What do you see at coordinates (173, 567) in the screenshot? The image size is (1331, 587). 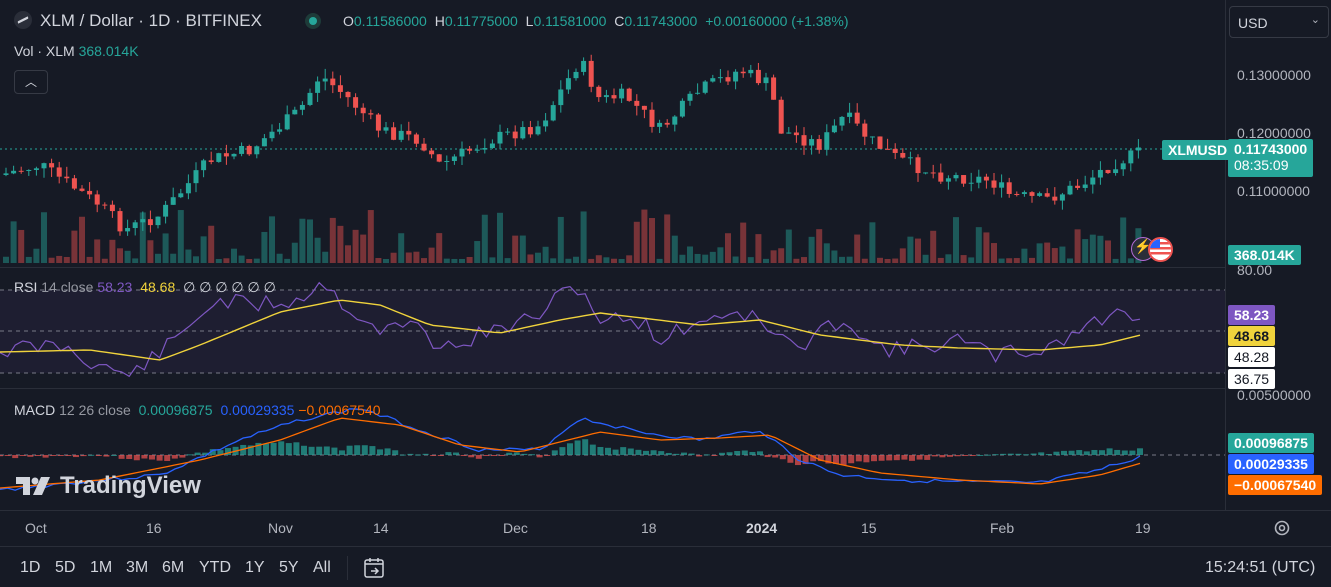 I see `range-button-6m: 6M` at bounding box center [173, 567].